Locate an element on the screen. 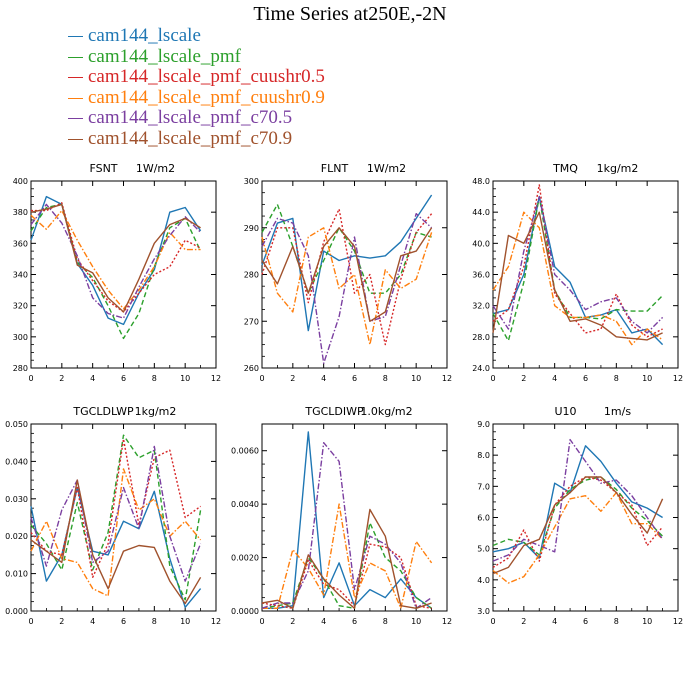 This screenshot has width=700, height=700. y-tick-label: 5.0 is located at coordinates (483, 549).